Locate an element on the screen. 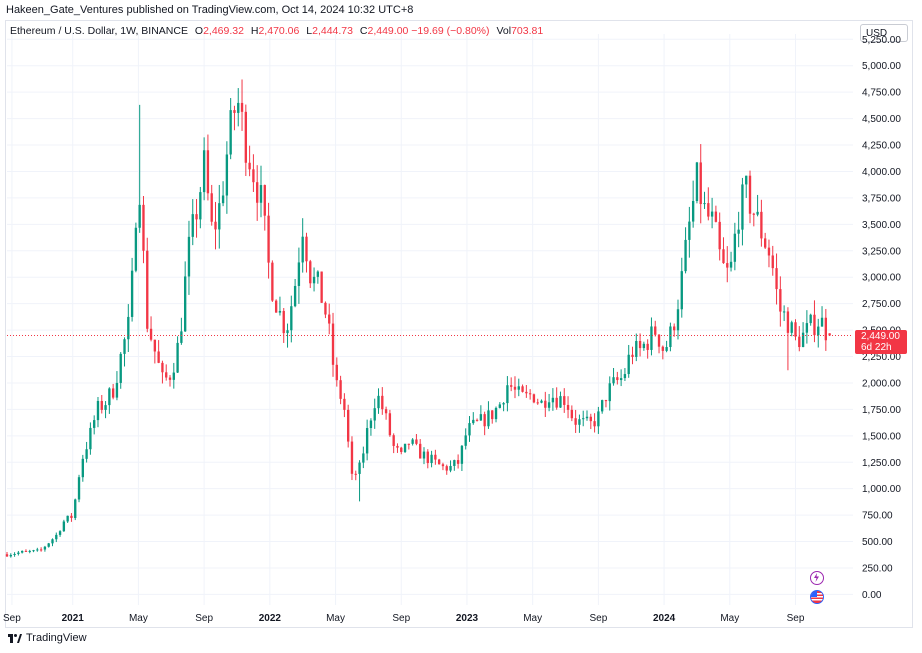  close-label: C is located at coordinates (363, 31).